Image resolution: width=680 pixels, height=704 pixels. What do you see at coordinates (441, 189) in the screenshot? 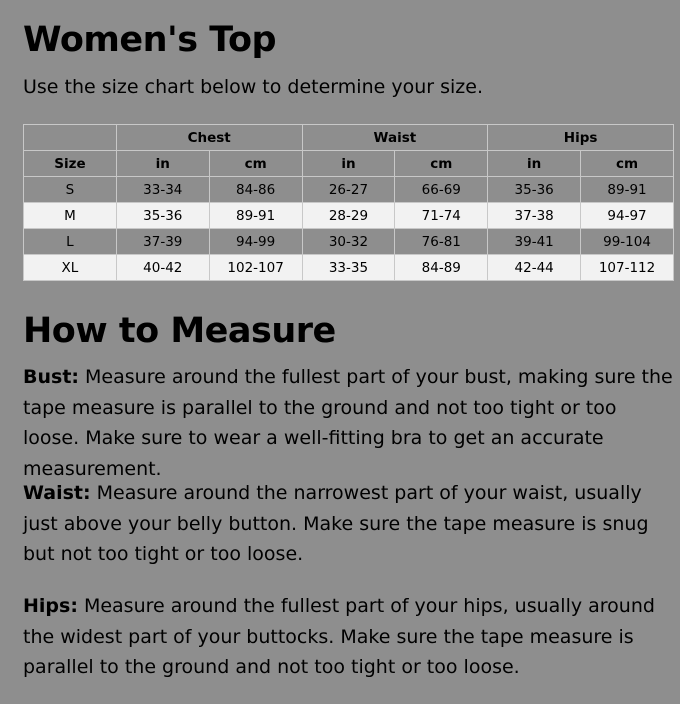
I see `measurement-cell: 66-69` at bounding box center [441, 189].